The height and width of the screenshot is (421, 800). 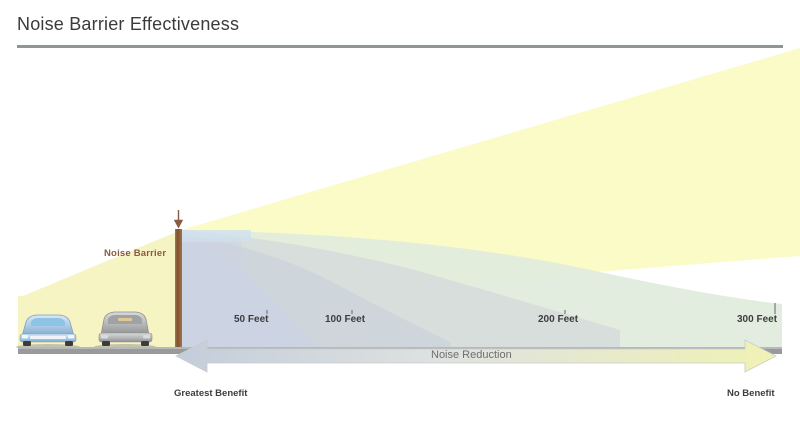 What do you see at coordinates (751, 393) in the screenshot?
I see `no-benefit-label: No Benefit` at bounding box center [751, 393].